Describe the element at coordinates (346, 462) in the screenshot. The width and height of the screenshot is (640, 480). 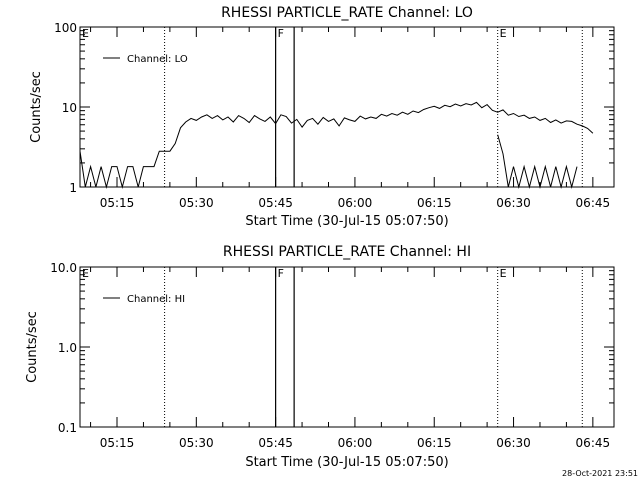
I see `x-axis-label-hi: Start Time (30-Jul-15 05:07:50)` at that location.